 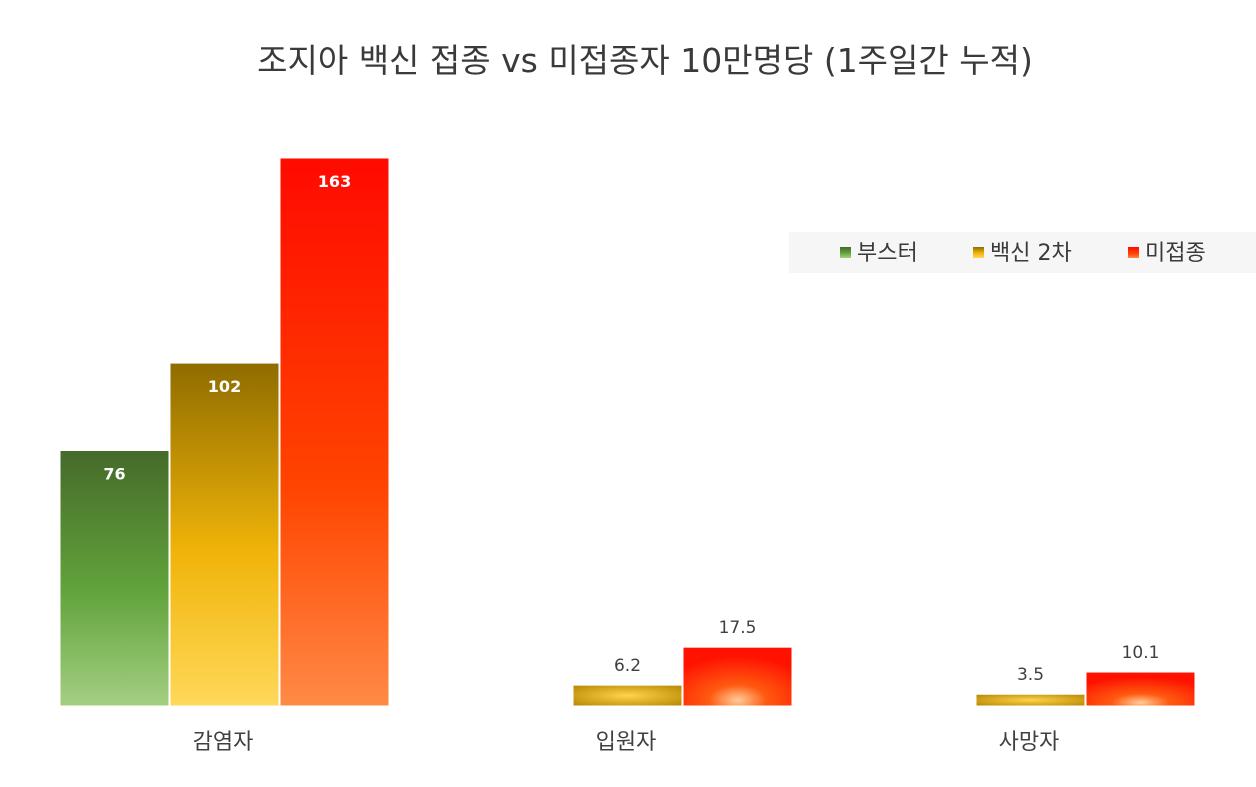 I want to click on legend: 부스터 백신 2차 미접종, so click(x=1022, y=252).